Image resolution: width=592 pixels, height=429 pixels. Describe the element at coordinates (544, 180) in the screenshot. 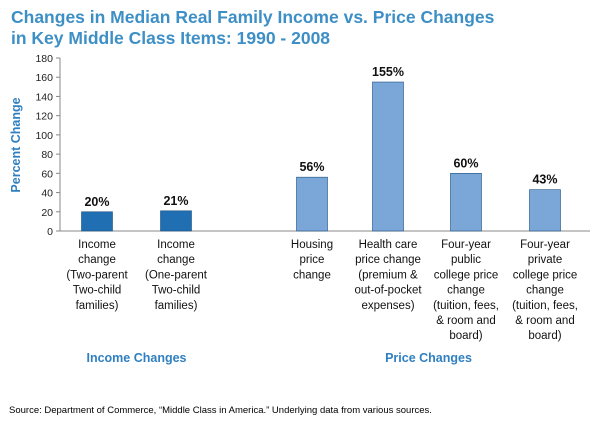

I see `bar-value-label: 43%` at that location.